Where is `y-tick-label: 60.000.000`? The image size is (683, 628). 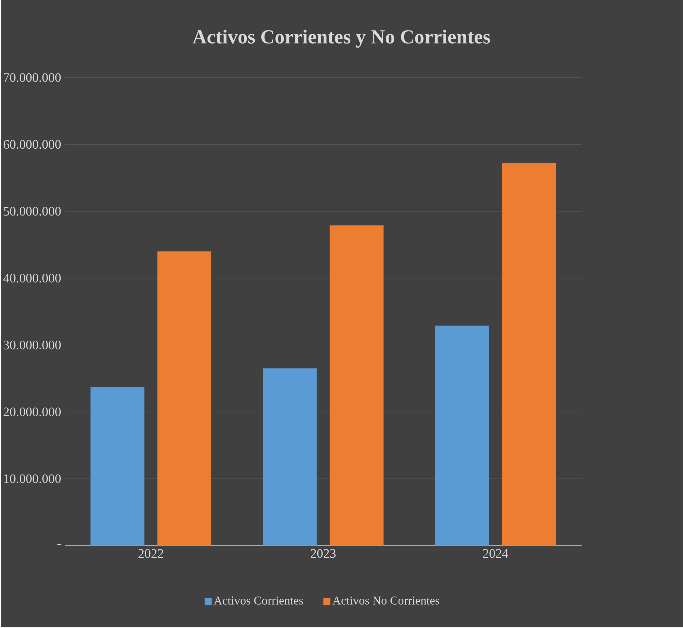 y-tick-label: 60.000.000 is located at coordinates (32, 145).